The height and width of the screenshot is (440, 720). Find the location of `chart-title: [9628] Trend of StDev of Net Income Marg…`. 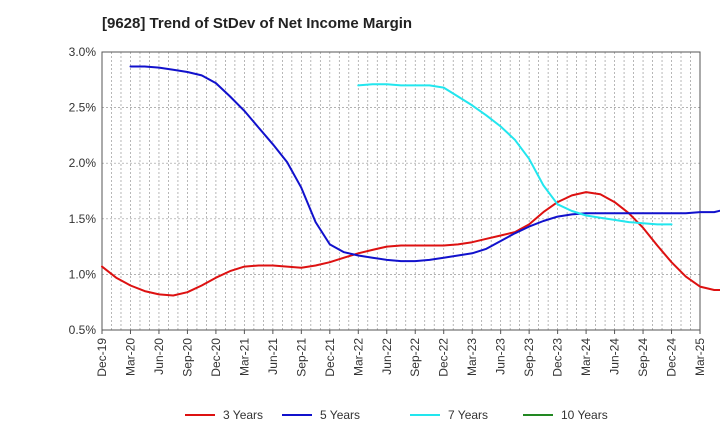

chart-title: [9628] Trend of StDev of Net Income Marg… is located at coordinates (257, 23).